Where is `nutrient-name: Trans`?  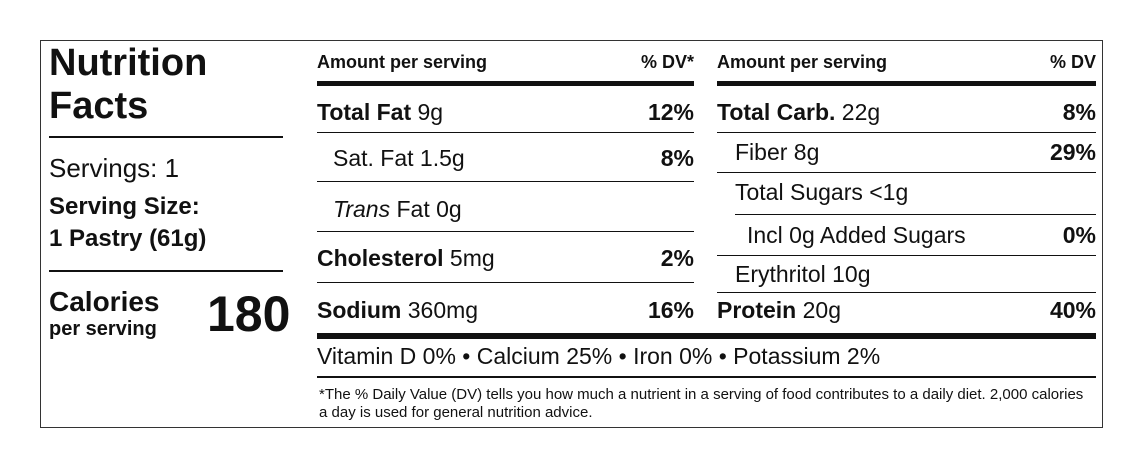
nutrient-name: Trans is located at coordinates (362, 209).